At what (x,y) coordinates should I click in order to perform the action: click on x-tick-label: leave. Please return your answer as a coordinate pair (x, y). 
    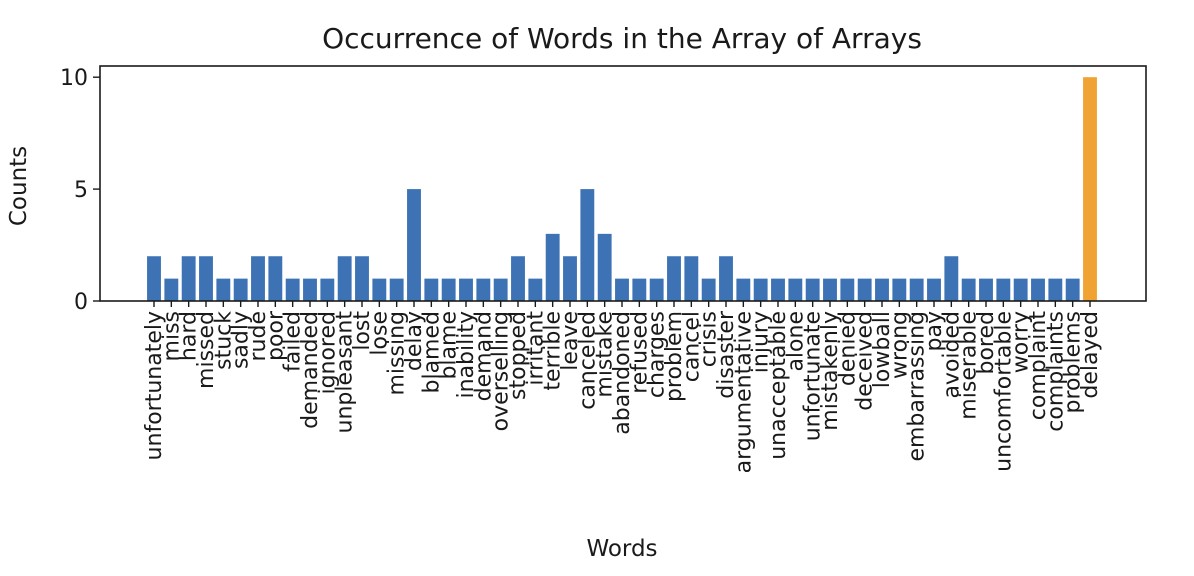
    Looking at the image, I should click on (570, 341).